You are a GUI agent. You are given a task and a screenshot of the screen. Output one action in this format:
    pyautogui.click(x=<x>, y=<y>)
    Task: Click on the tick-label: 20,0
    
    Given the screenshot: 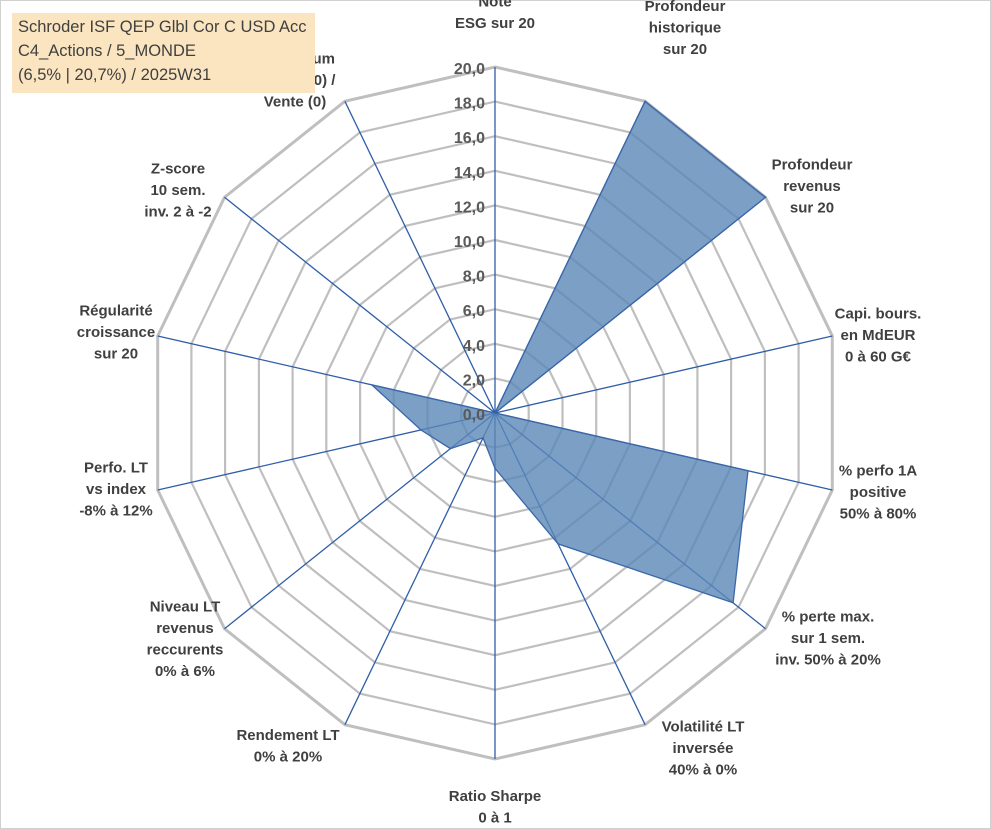 What is the action you would take?
    pyautogui.click(x=469, y=69)
    